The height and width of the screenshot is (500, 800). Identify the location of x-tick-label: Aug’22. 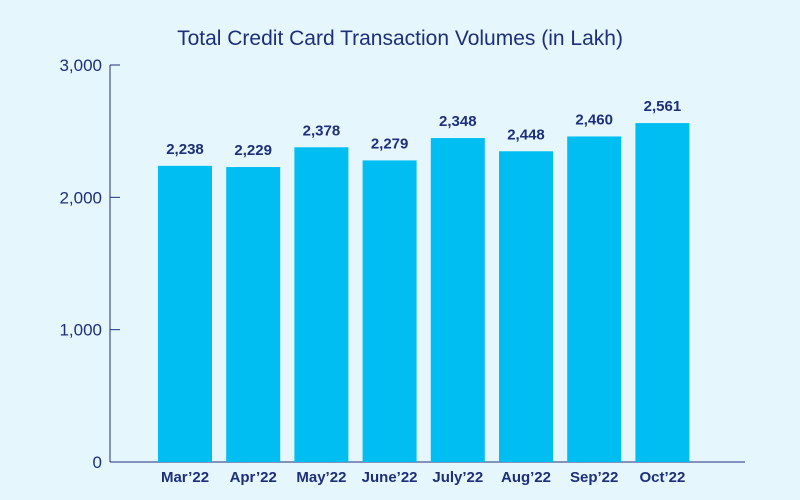
(526, 477).